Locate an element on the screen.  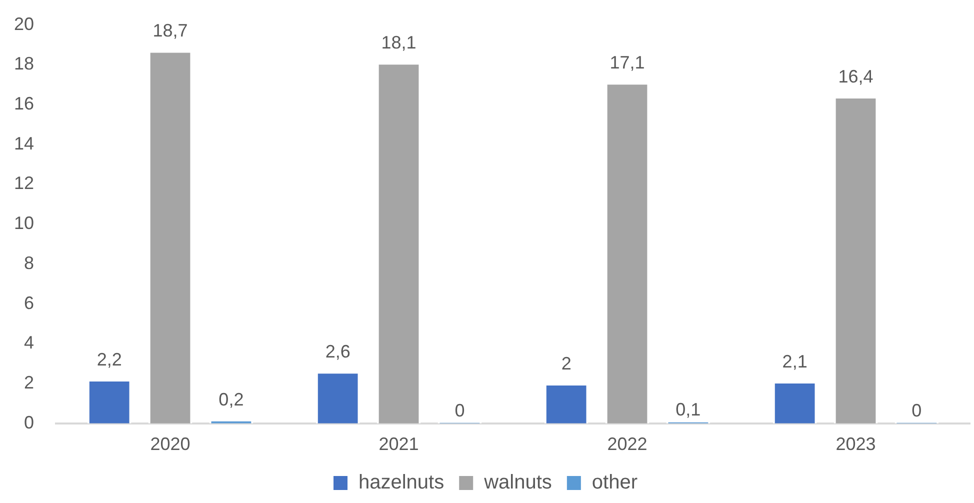
data-label: 2,6 is located at coordinates (337, 352).